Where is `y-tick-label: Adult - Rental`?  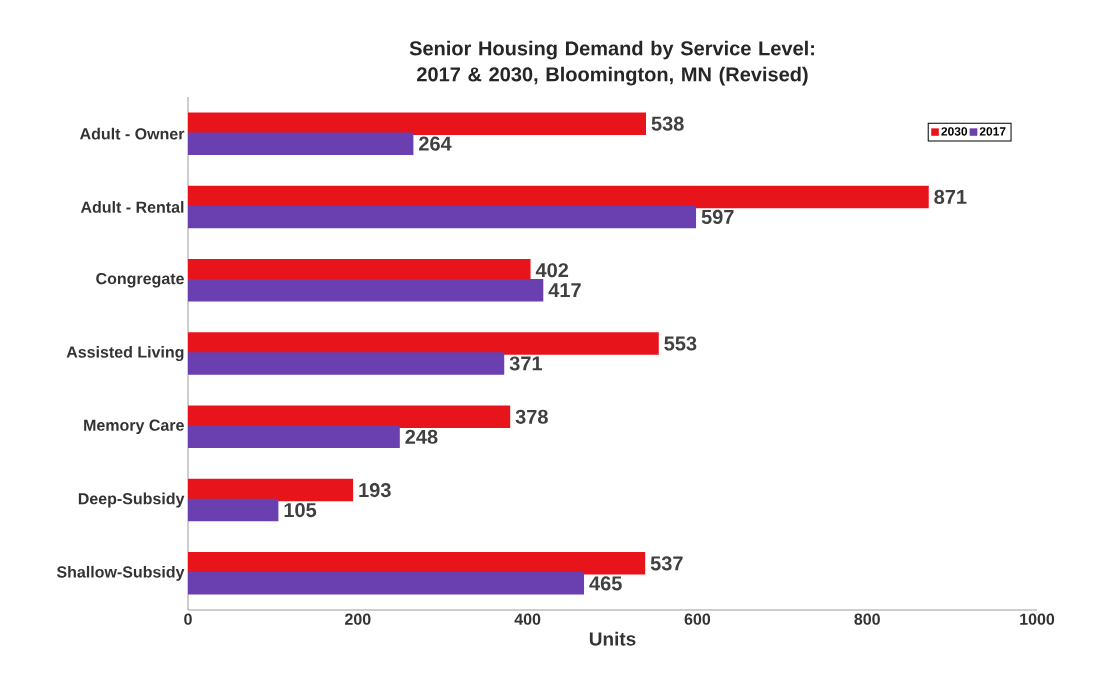 y-tick-label: Adult - Rental is located at coordinates (132, 207).